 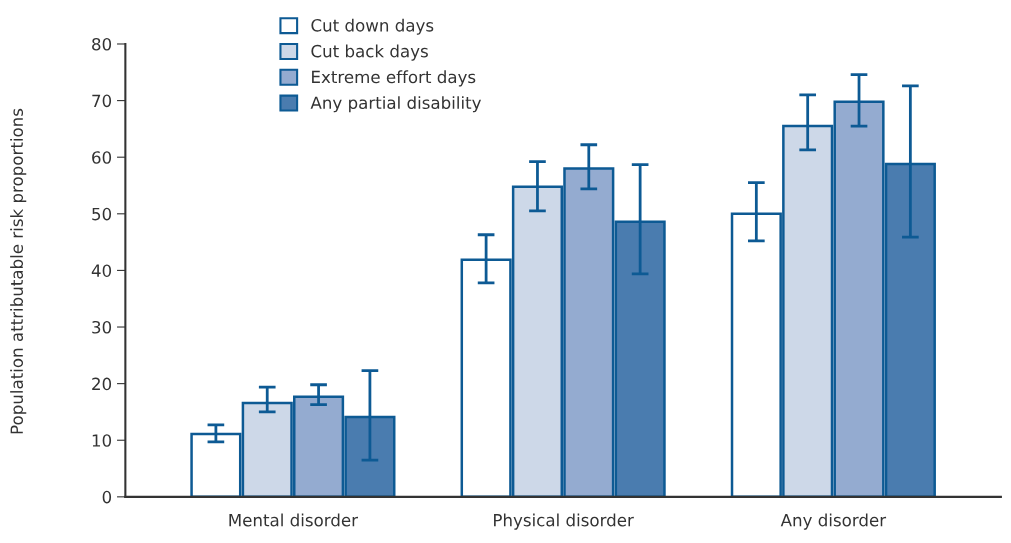 I want to click on x-tick-label: Mental disorder, so click(x=294, y=520).